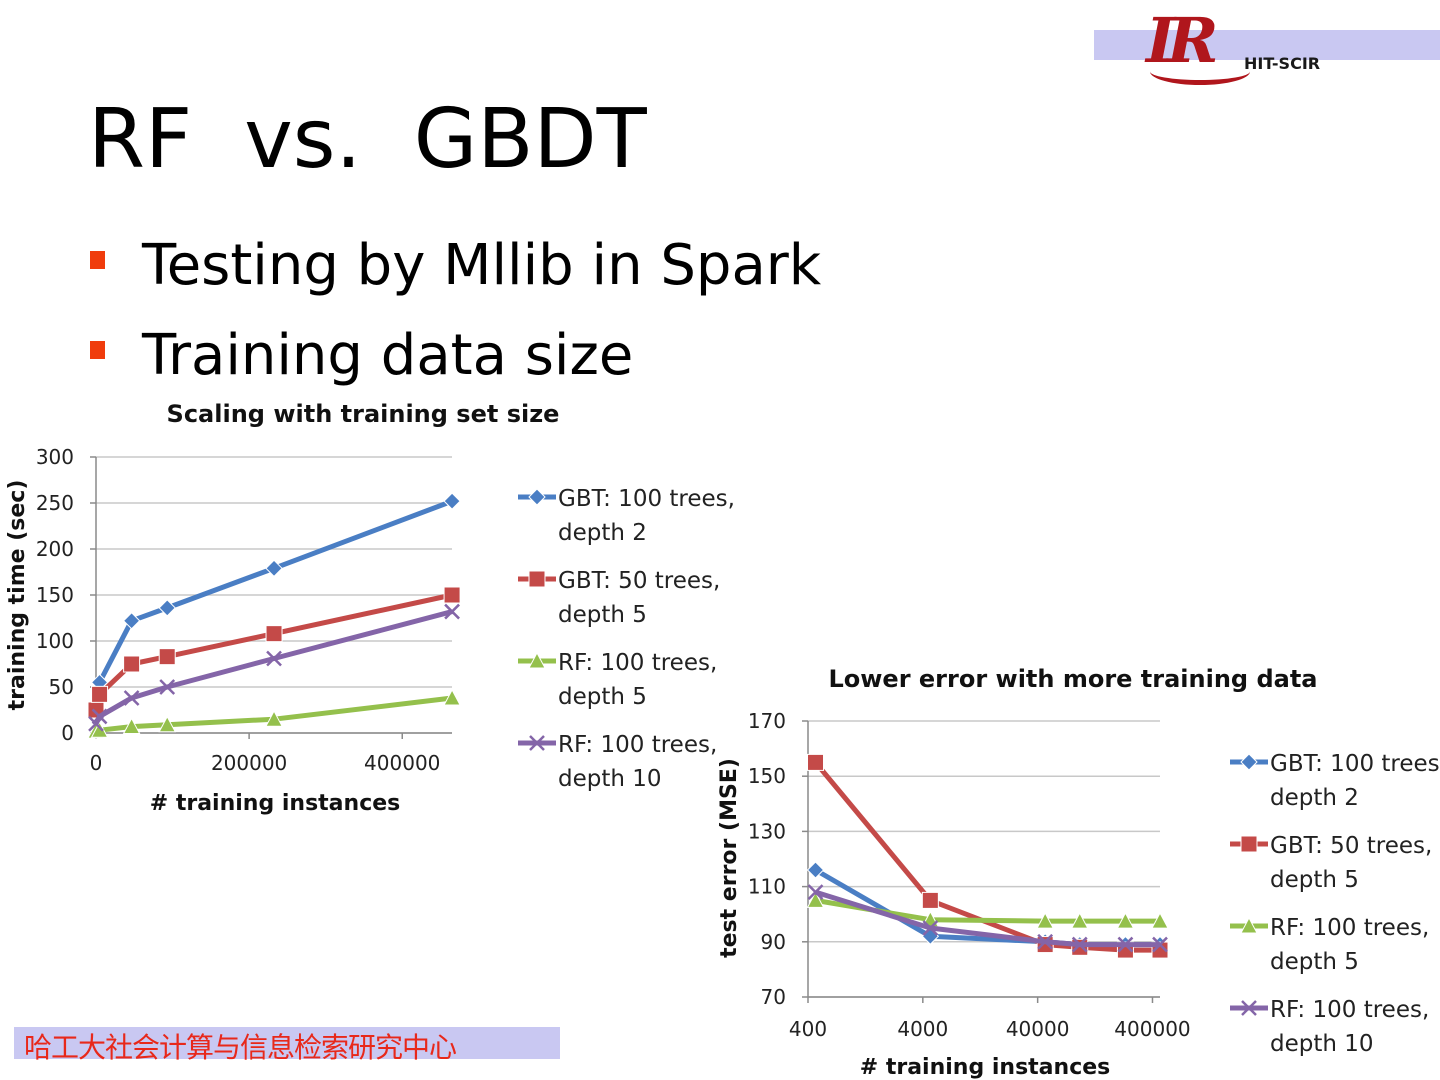 Image resolution: width=1440 pixels, height=1080 pixels. Describe the element at coordinates (363, 414) in the screenshot. I see `chart-title: Scaling with training set size` at that location.